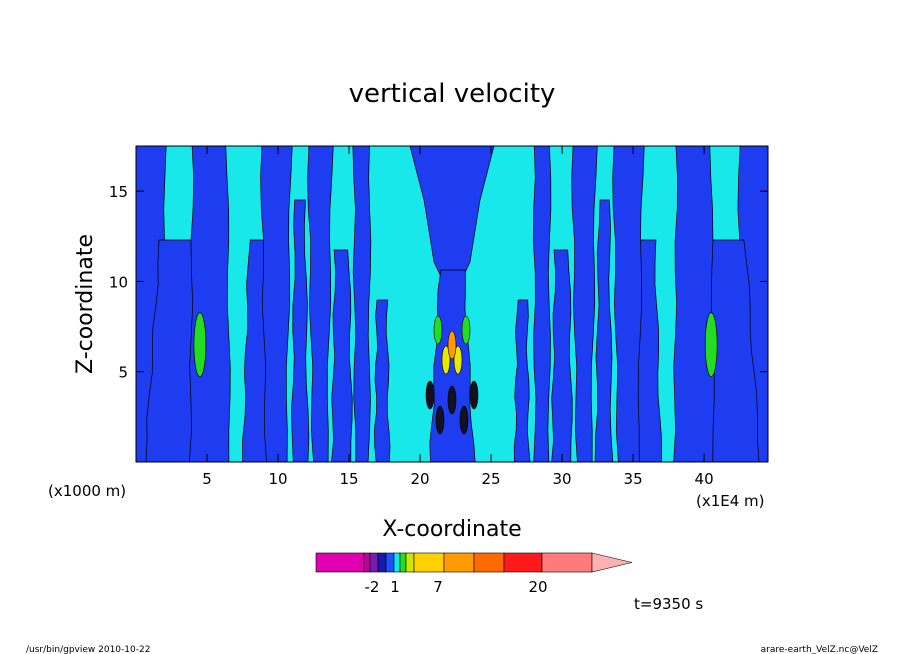 This screenshot has height=654, width=904. I want to click on footer-left: /usr/bin/gpview 2010-10-22, so click(88, 649).